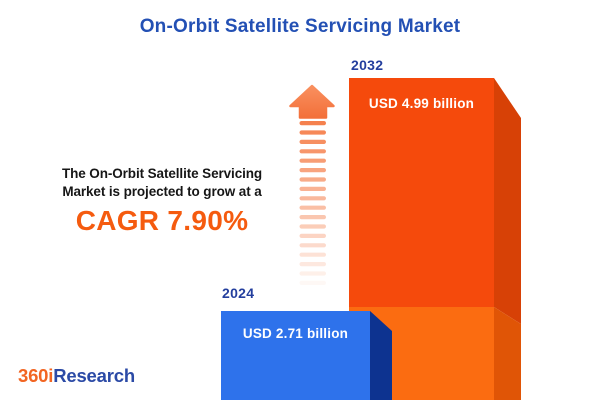 The image size is (600, 400). What do you see at coordinates (421, 103) in the screenshot?
I see `bar-2032-value-label: USD 4.99 billion` at bounding box center [421, 103].